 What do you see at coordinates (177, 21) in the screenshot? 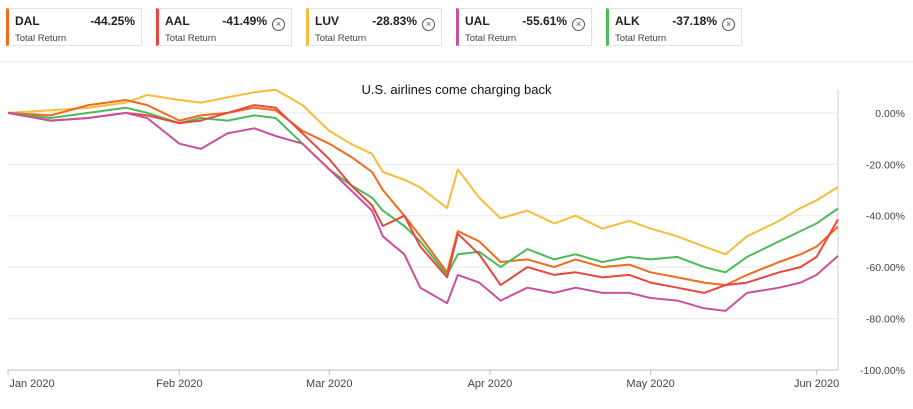
I see `legend-ticker: AAL` at bounding box center [177, 21].